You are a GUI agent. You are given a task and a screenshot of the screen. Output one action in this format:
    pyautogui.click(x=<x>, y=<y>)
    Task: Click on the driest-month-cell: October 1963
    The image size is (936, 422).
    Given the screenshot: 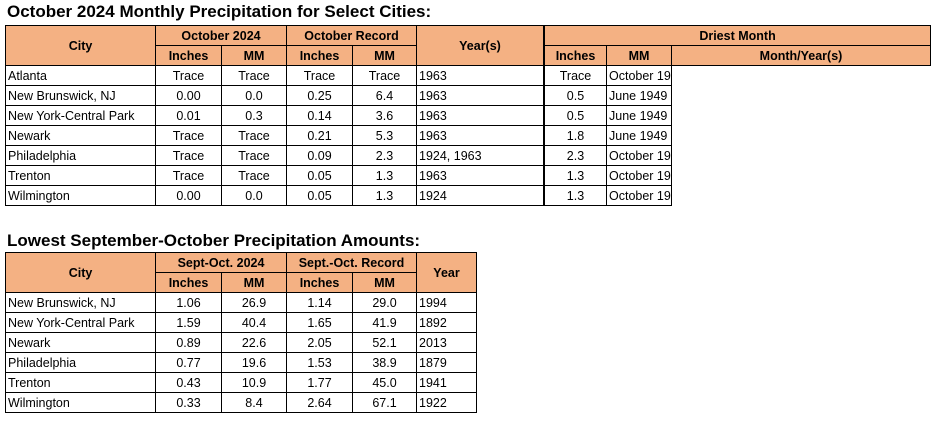 What is the action you would take?
    pyautogui.click(x=639, y=175)
    